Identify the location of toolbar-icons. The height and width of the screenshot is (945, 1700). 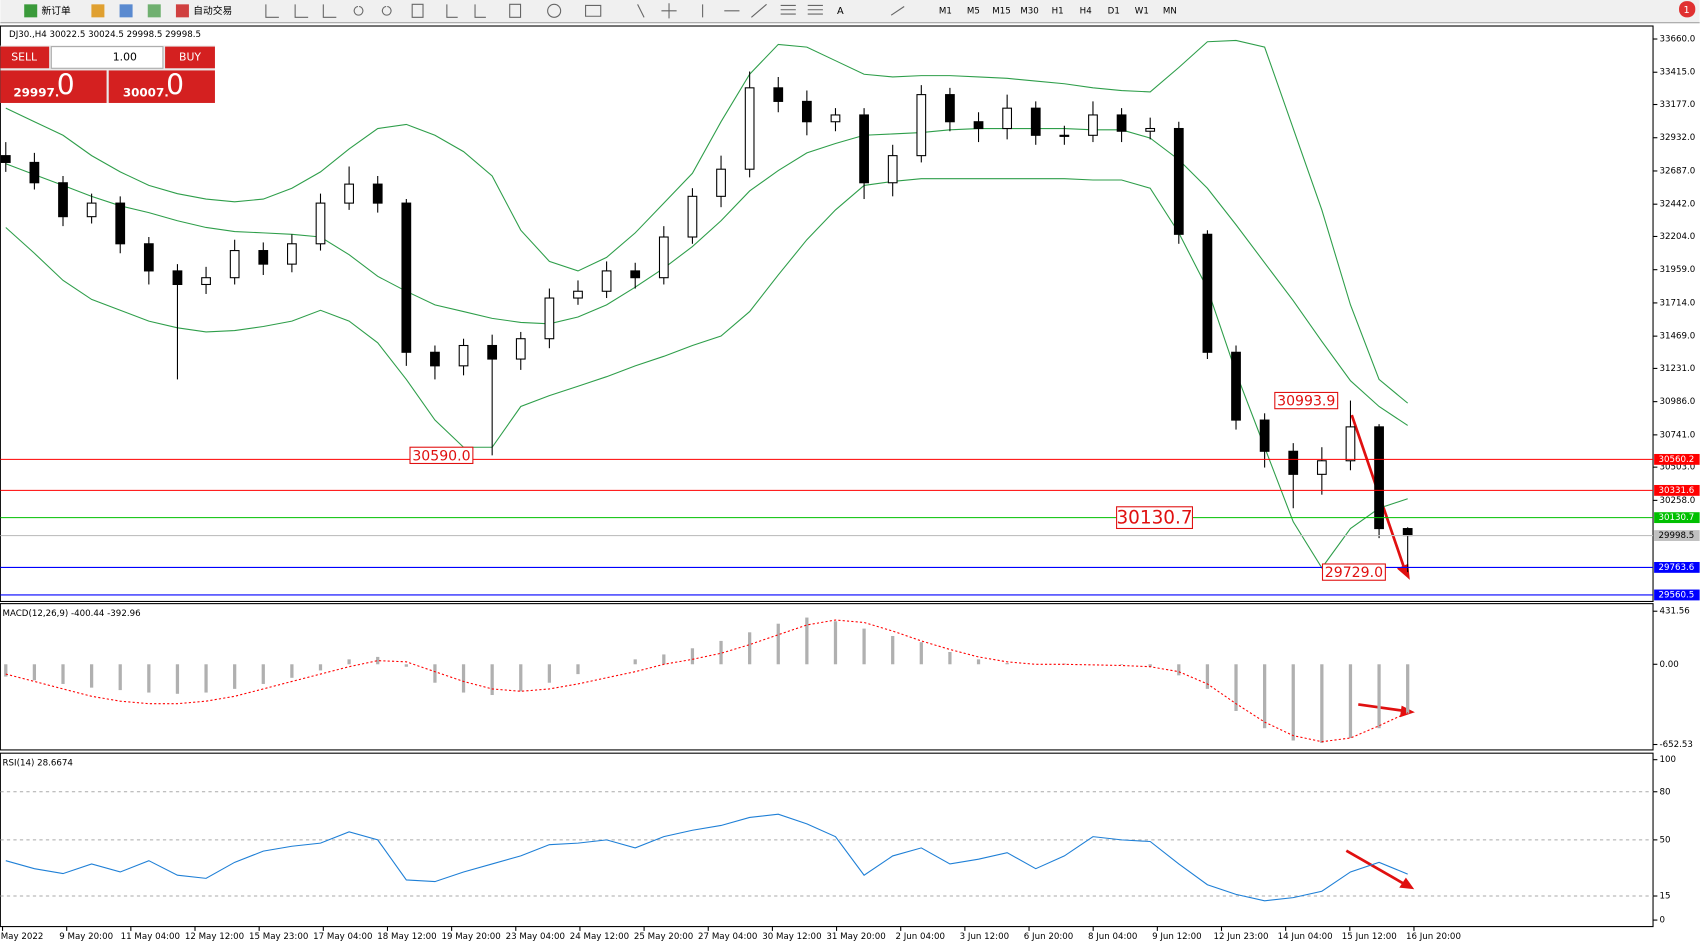
(585, 11).